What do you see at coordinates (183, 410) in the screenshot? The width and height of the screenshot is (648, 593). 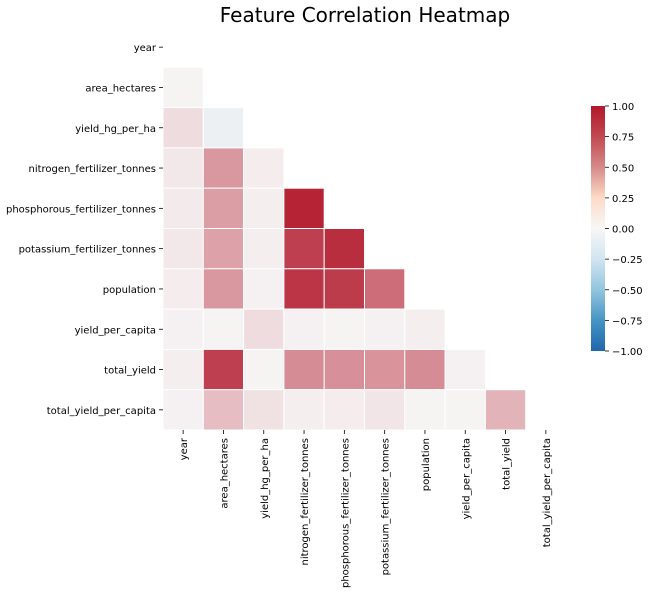 I see `heatmap-cell-total_yield_per_capita-year` at bounding box center [183, 410].